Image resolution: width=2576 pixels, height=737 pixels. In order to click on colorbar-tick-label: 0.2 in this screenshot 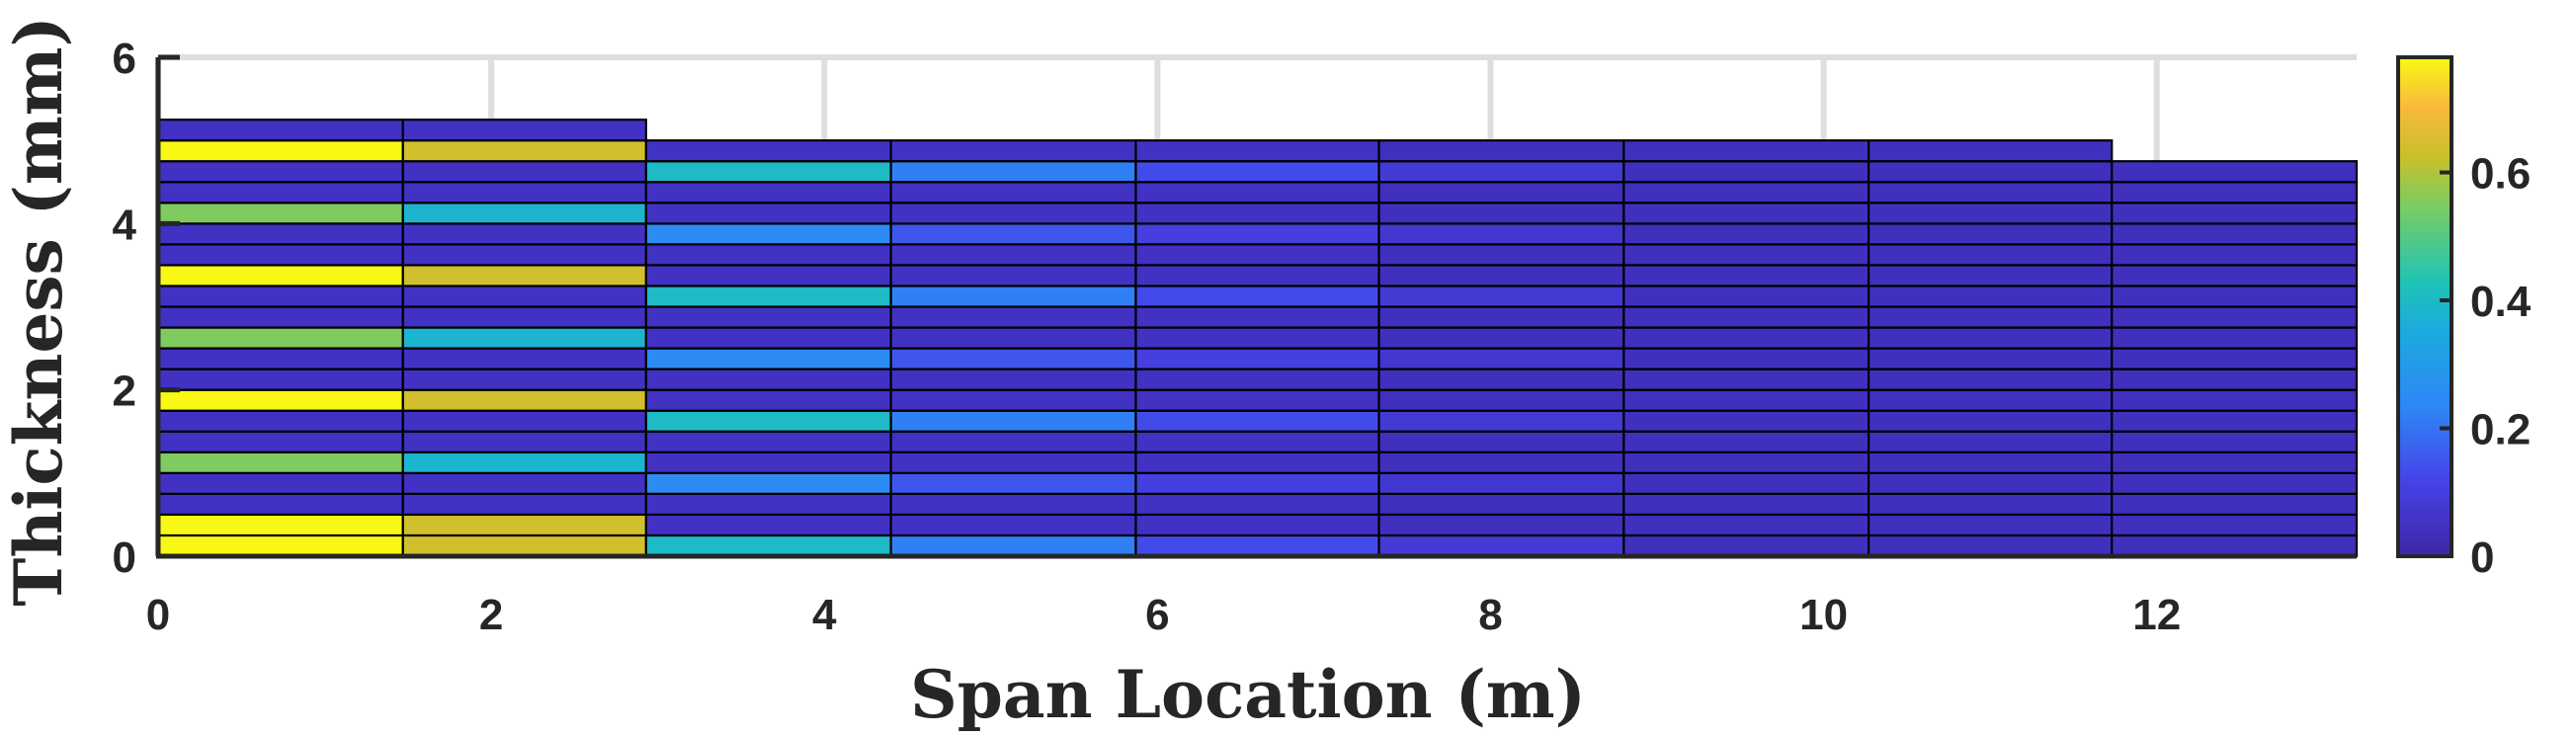, I will do `click(2500, 430)`.